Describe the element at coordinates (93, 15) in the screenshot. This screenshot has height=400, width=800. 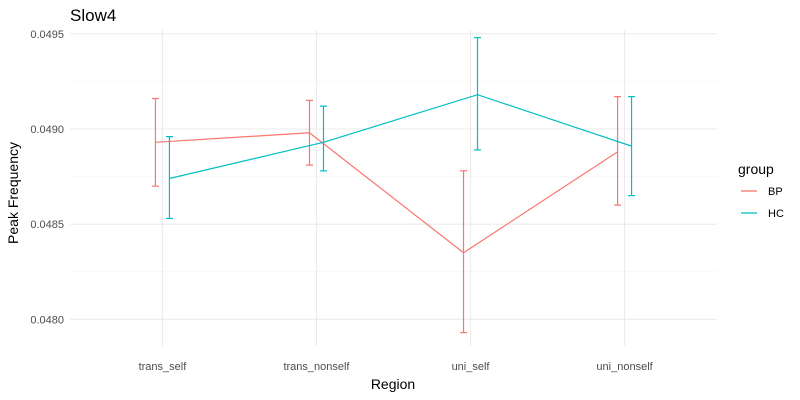
I see `chart-title: Slow4` at that location.